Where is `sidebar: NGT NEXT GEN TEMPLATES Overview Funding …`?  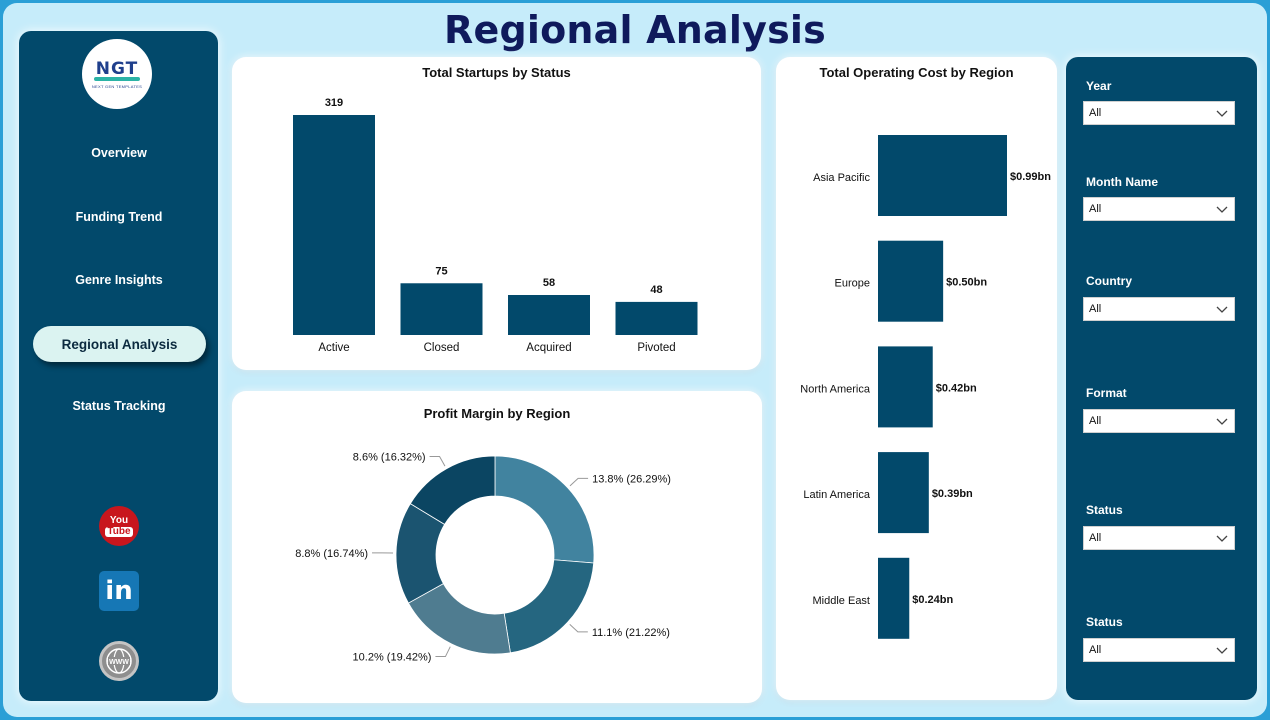 sidebar: NGT NEXT GEN TEMPLATES Overview Funding … is located at coordinates (118, 366).